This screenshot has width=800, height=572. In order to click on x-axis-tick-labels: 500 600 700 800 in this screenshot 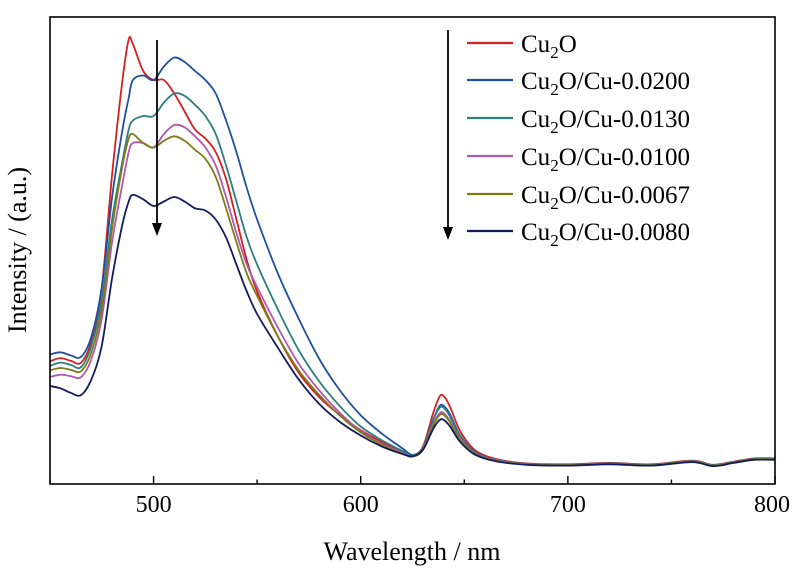, I will do `click(463, 505)`.